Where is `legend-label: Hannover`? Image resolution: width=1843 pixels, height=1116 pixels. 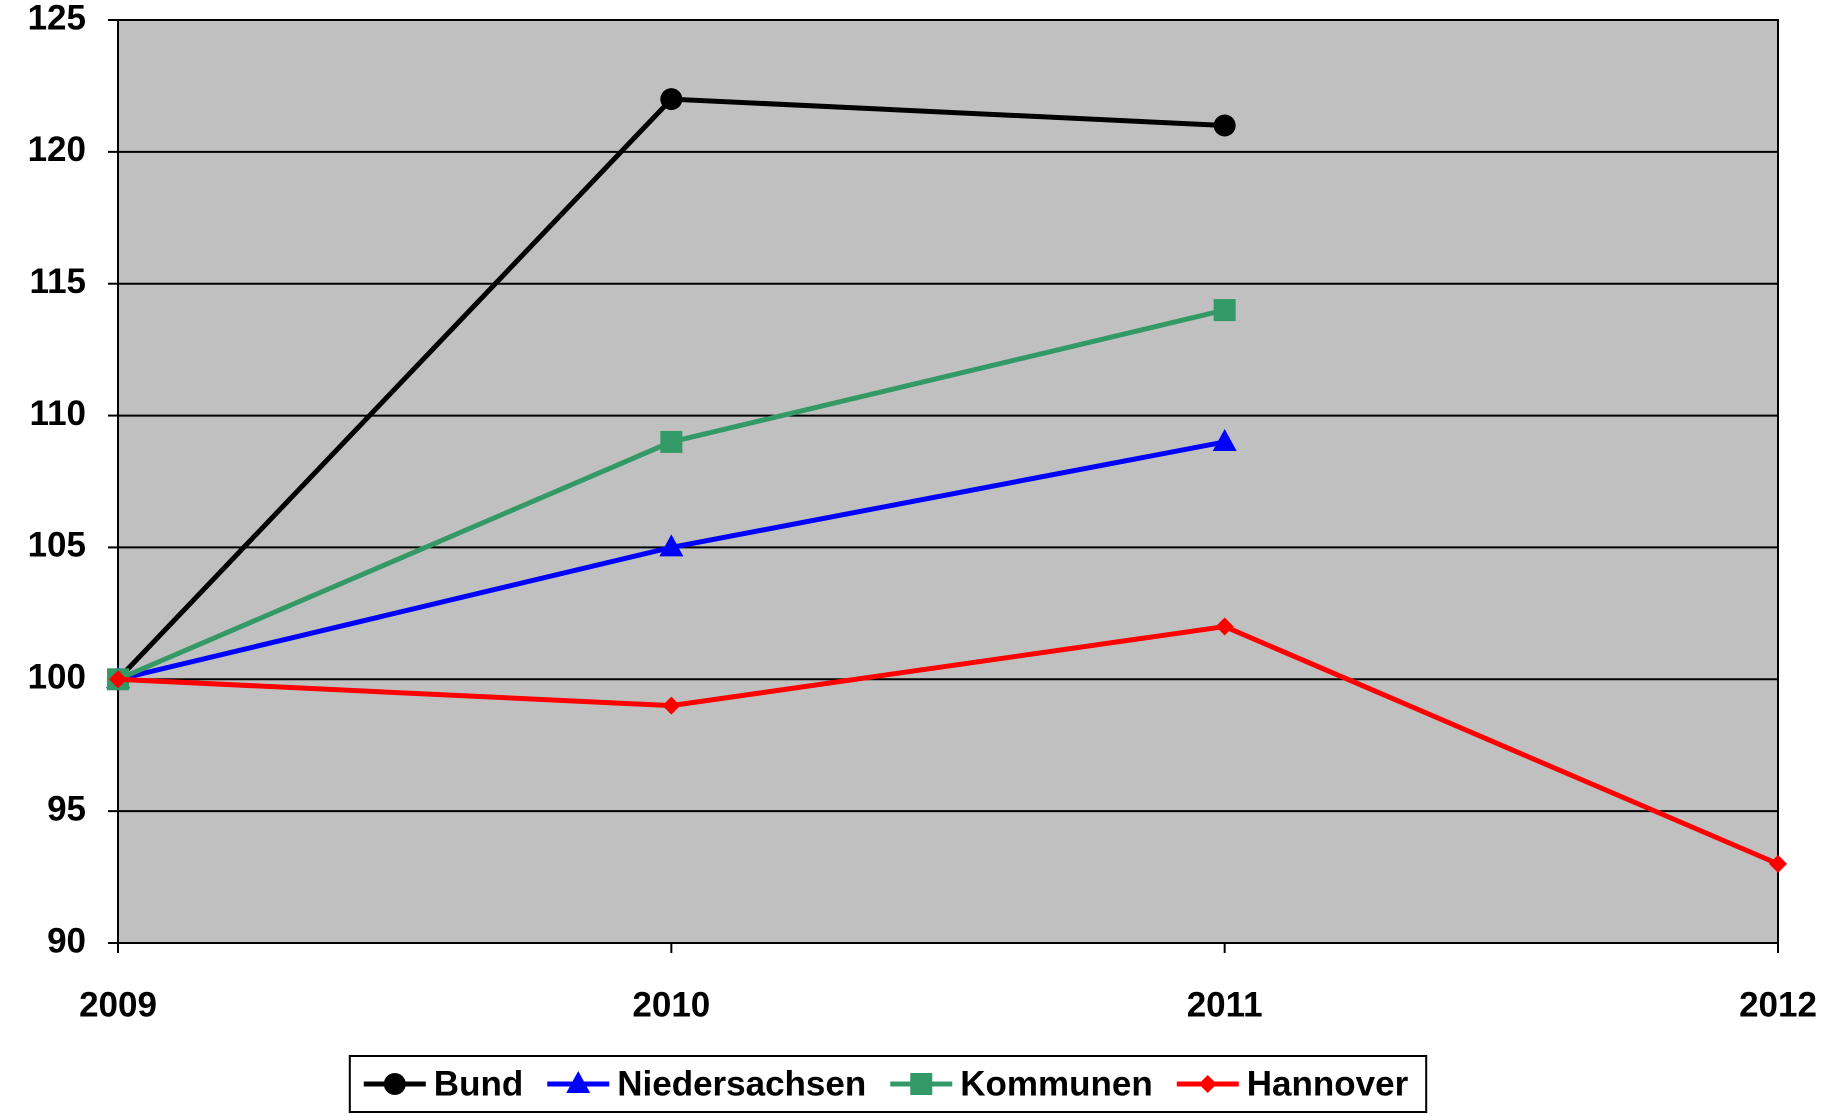
legend-label: Hannover is located at coordinates (1328, 1083).